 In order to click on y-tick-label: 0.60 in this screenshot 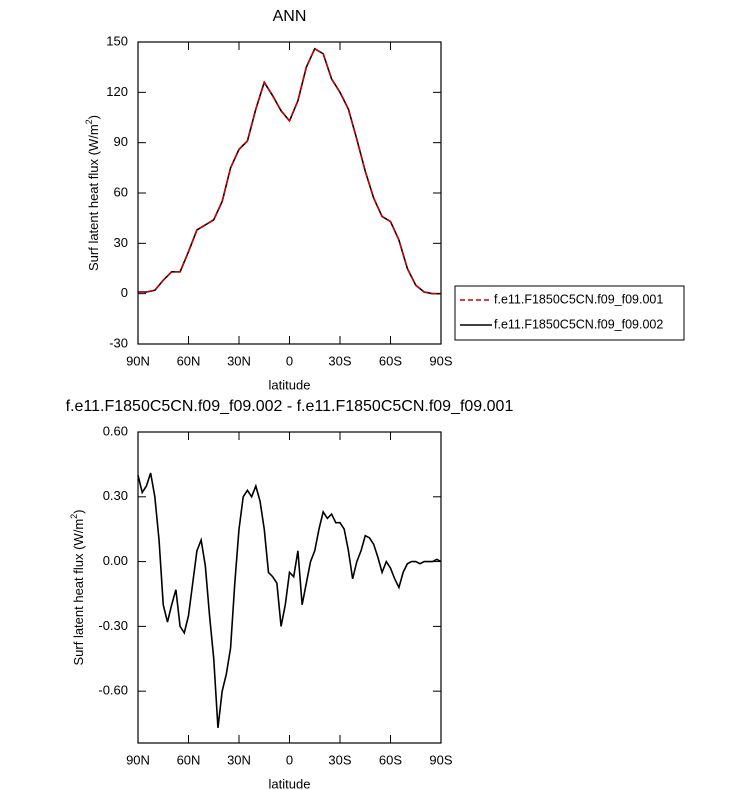, I will do `click(115, 430)`.